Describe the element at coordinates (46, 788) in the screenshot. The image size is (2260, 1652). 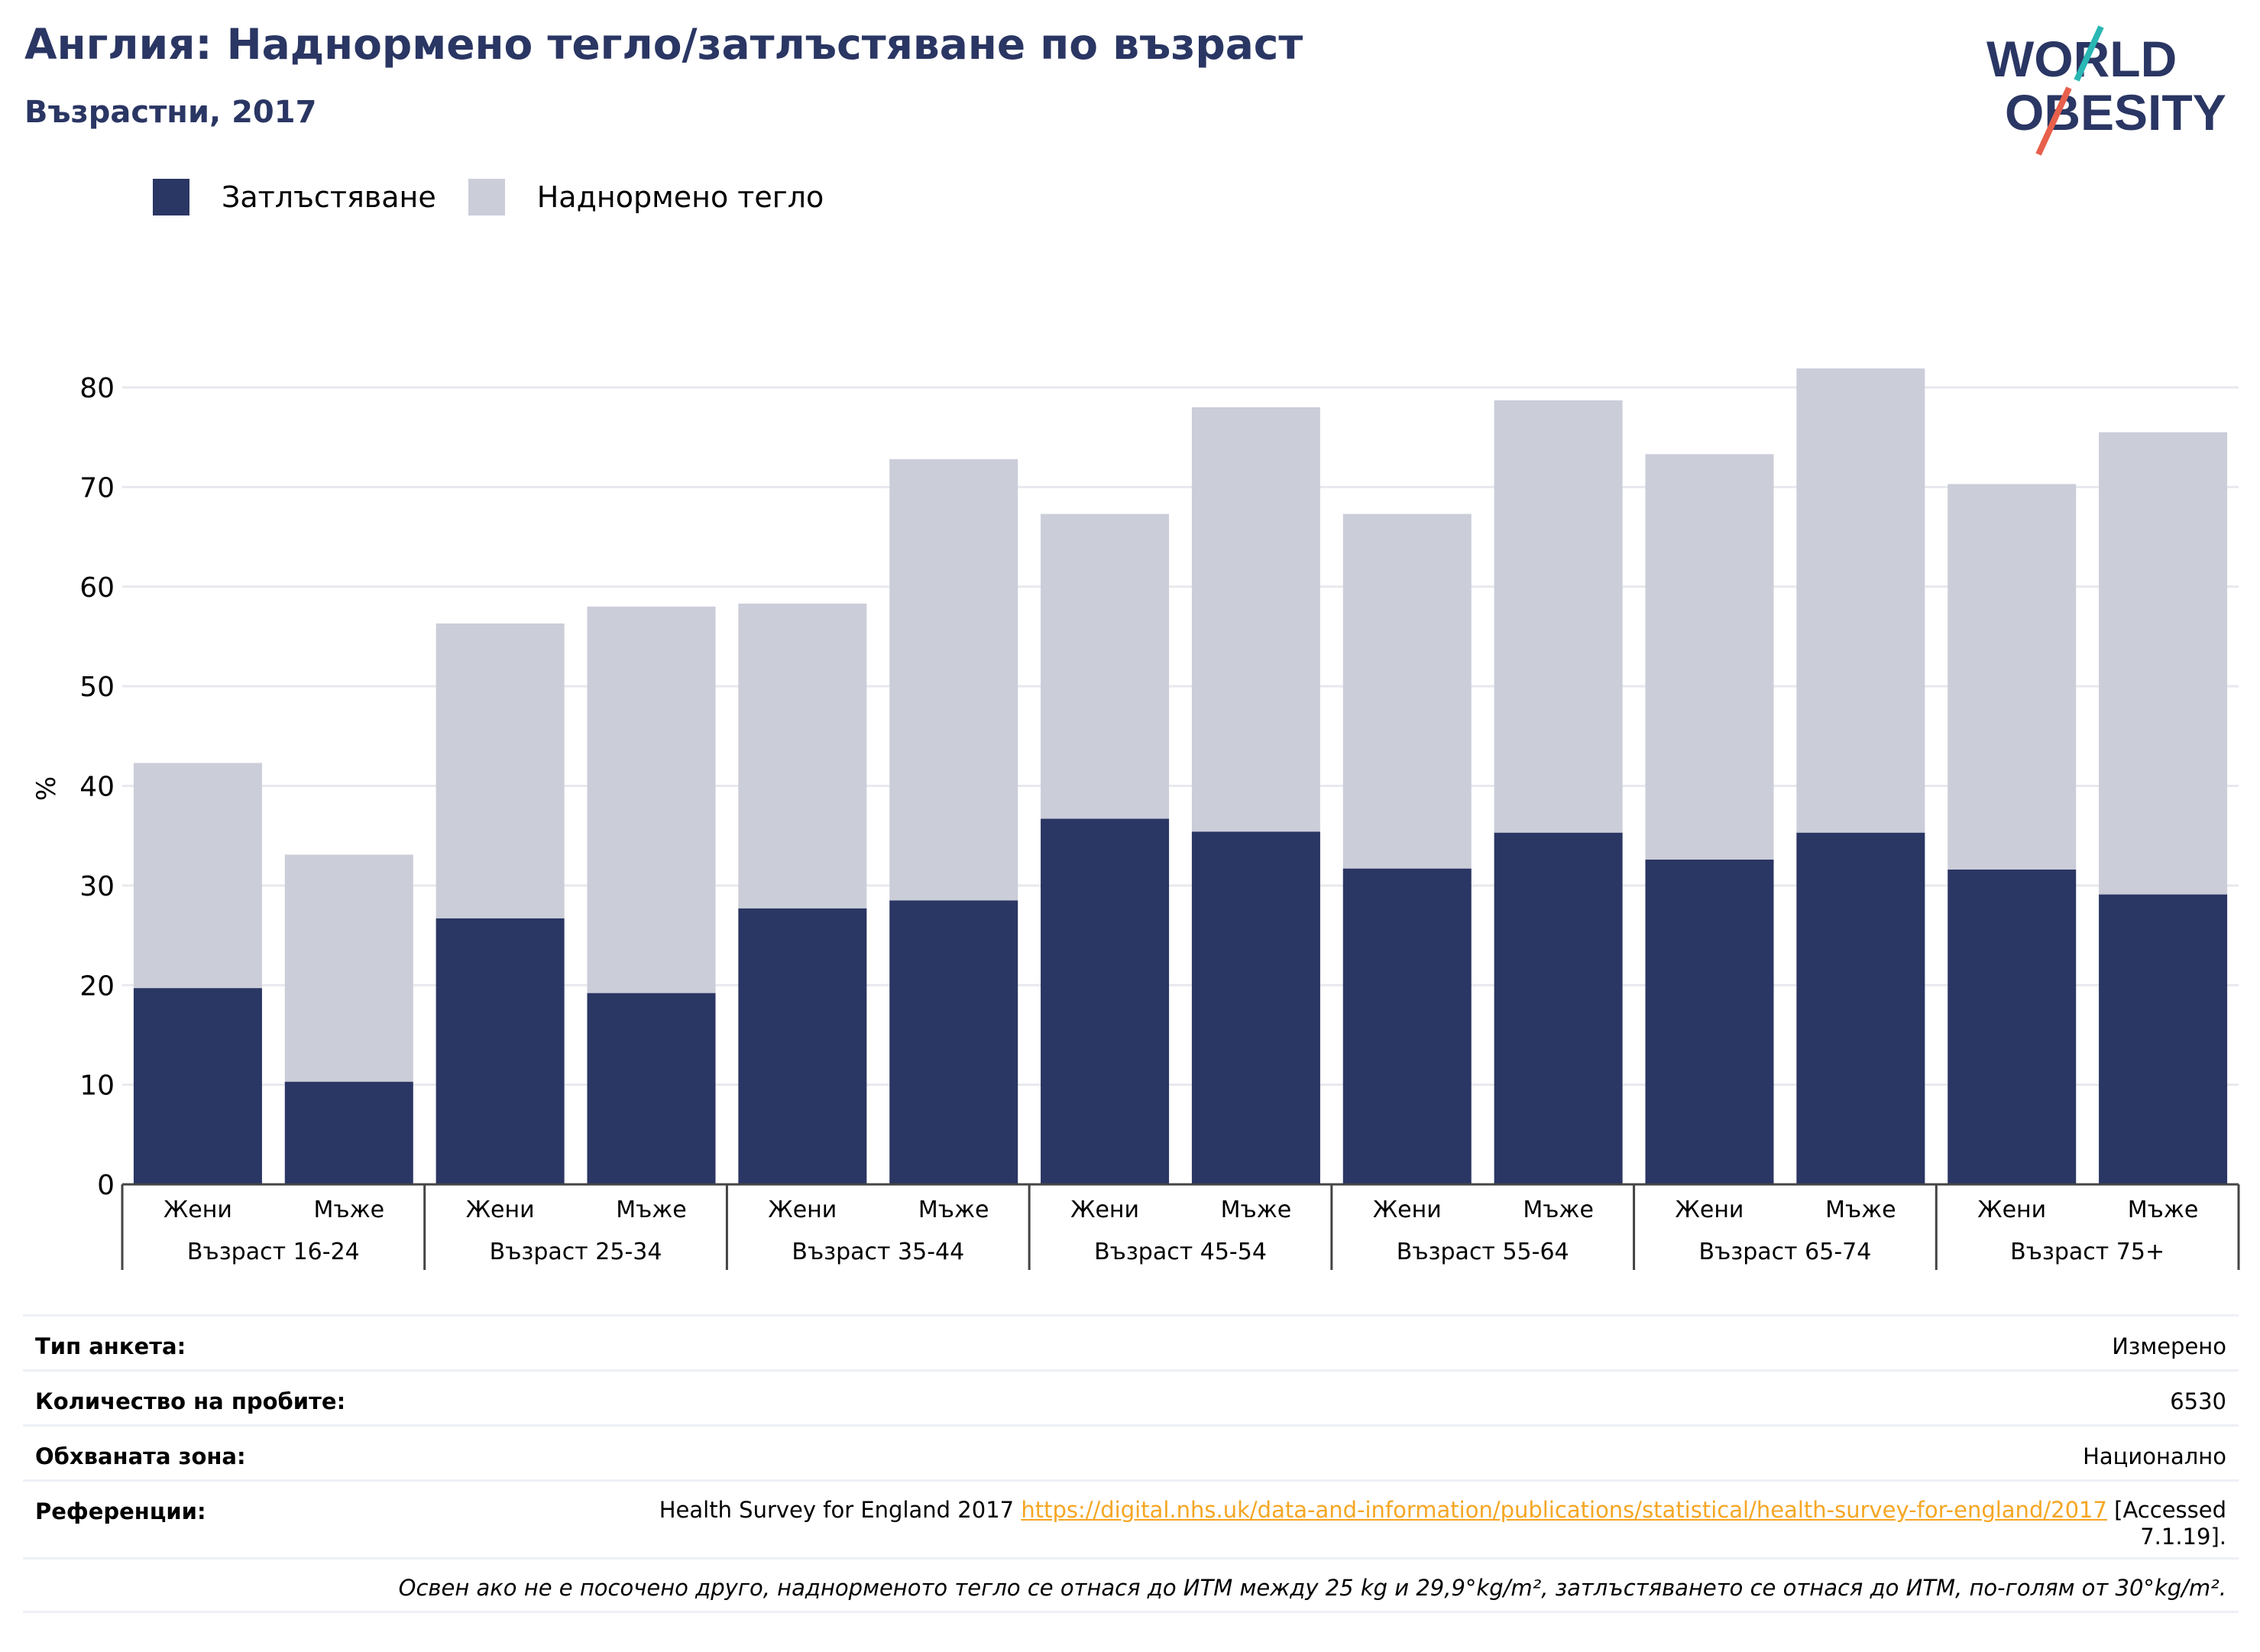
I see `y-axis-label: %` at that location.